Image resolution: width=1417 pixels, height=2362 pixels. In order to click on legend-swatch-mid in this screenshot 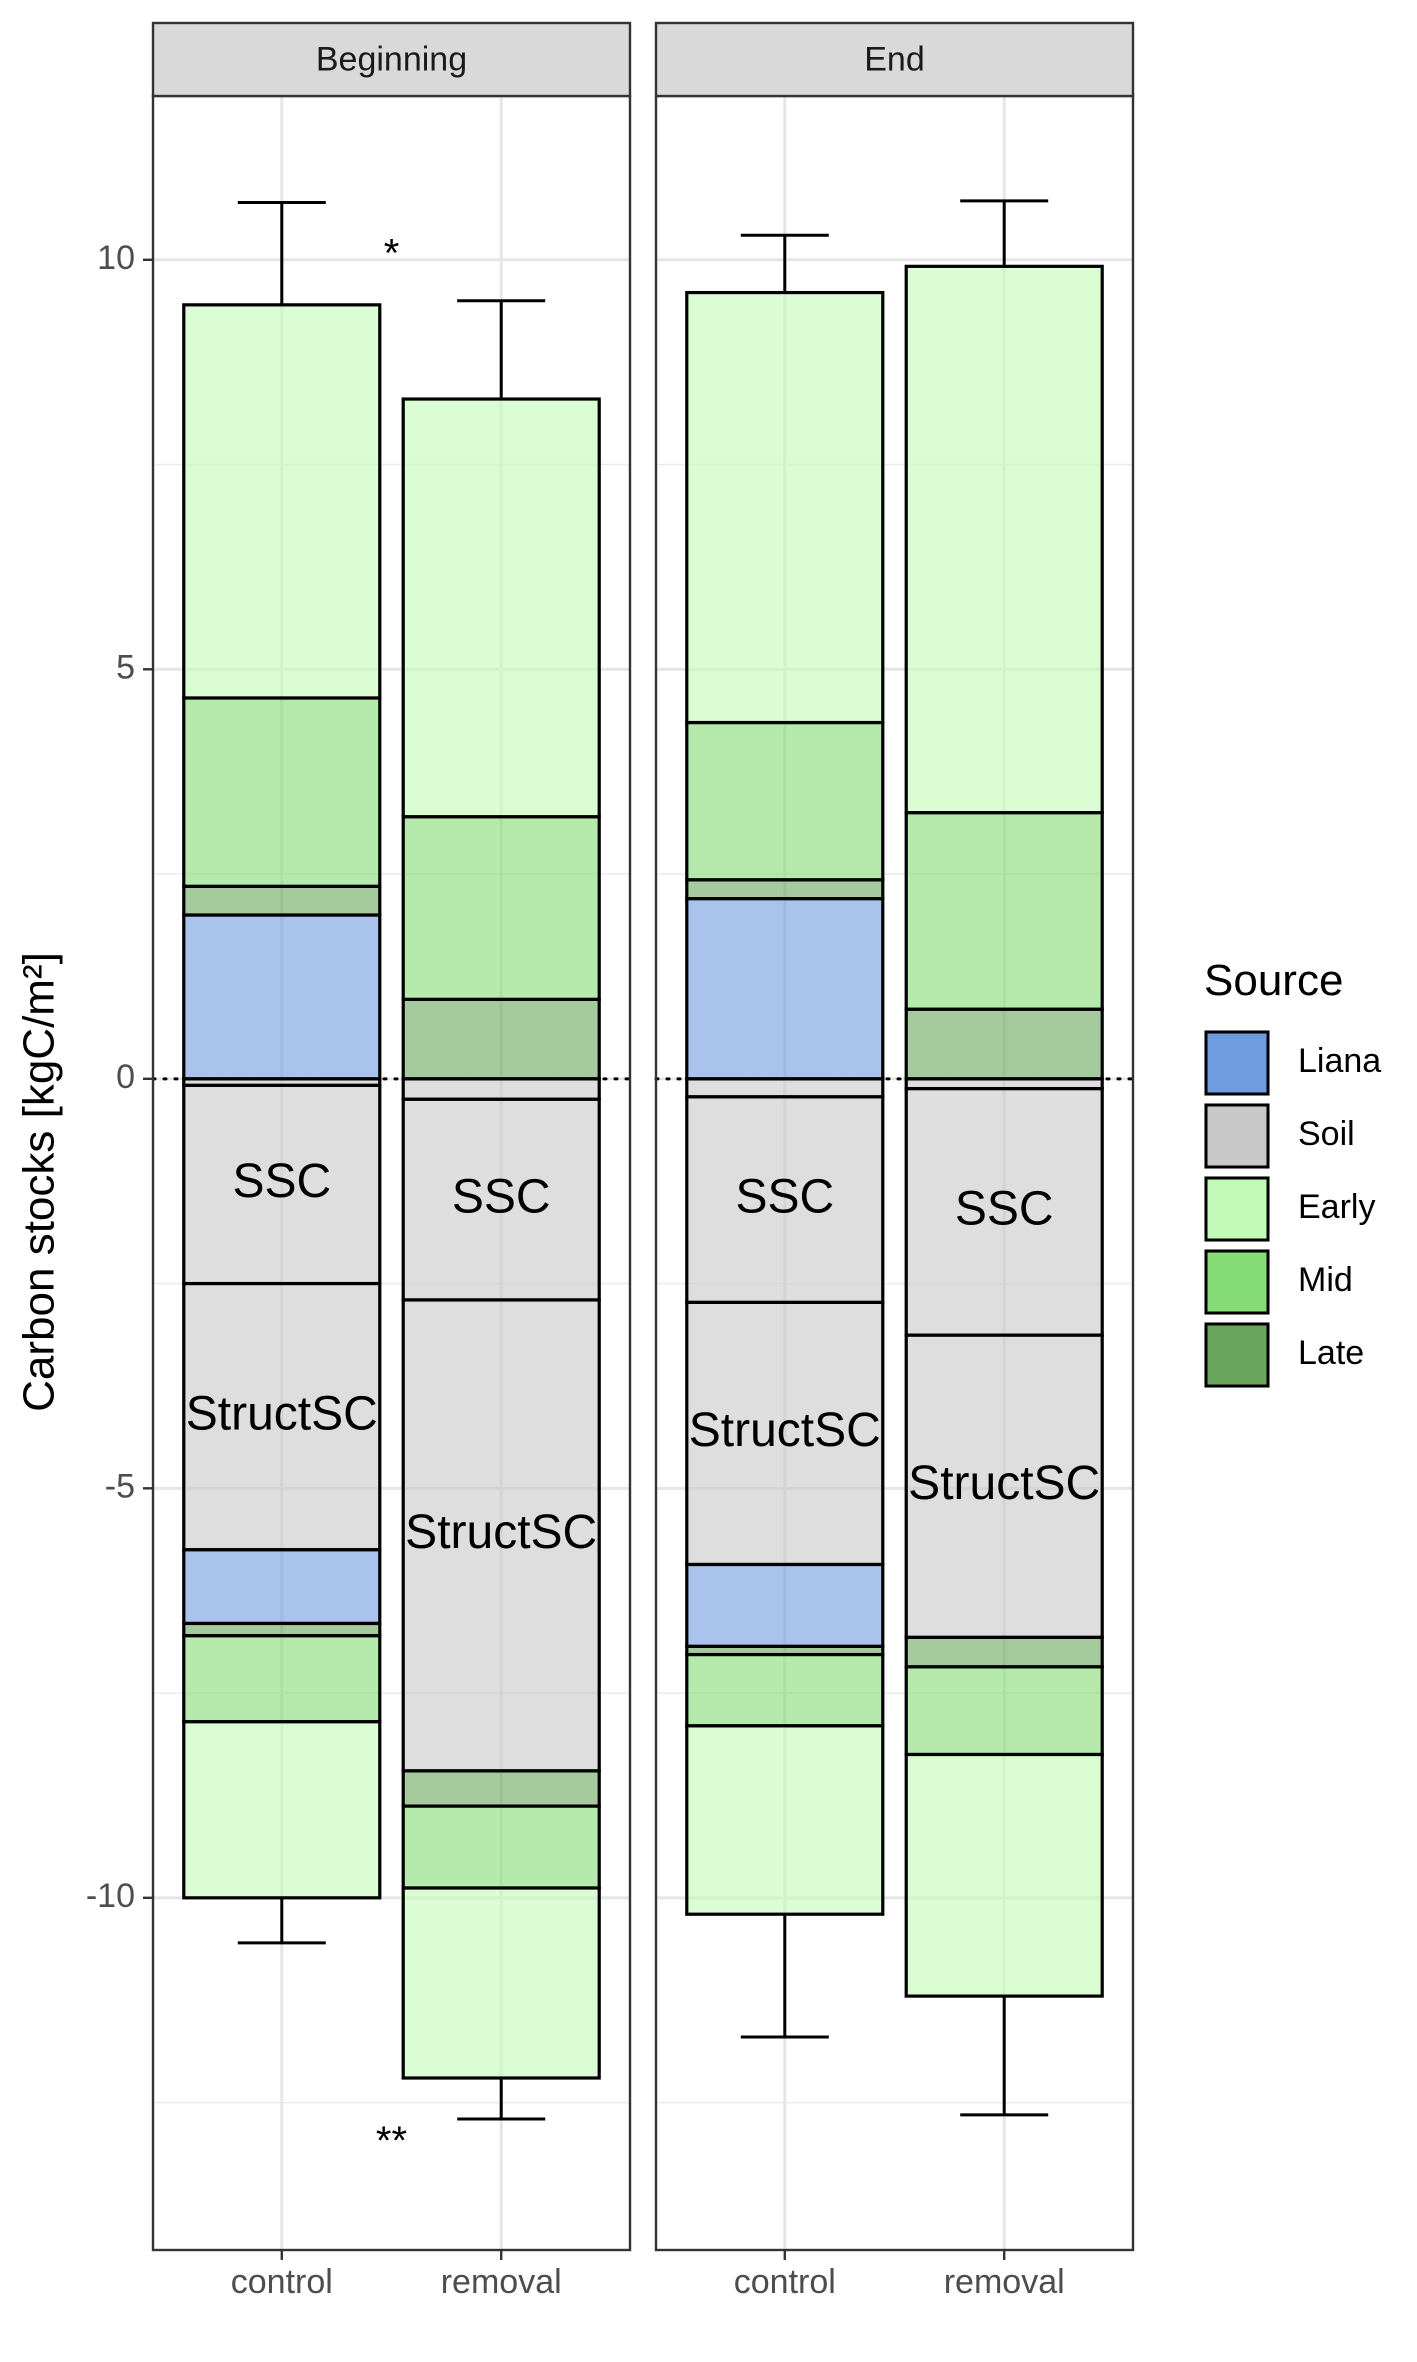, I will do `click(1237, 1282)`.